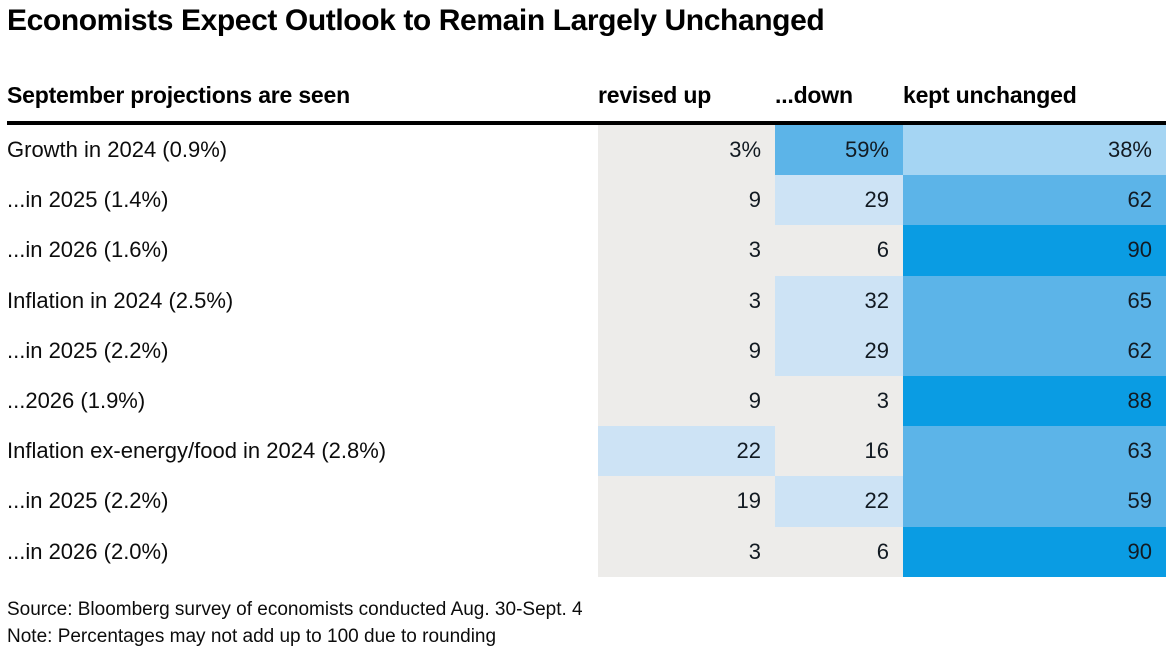 The width and height of the screenshot is (1171, 653). I want to click on row-group-header: September projections are seen, so click(178, 95).